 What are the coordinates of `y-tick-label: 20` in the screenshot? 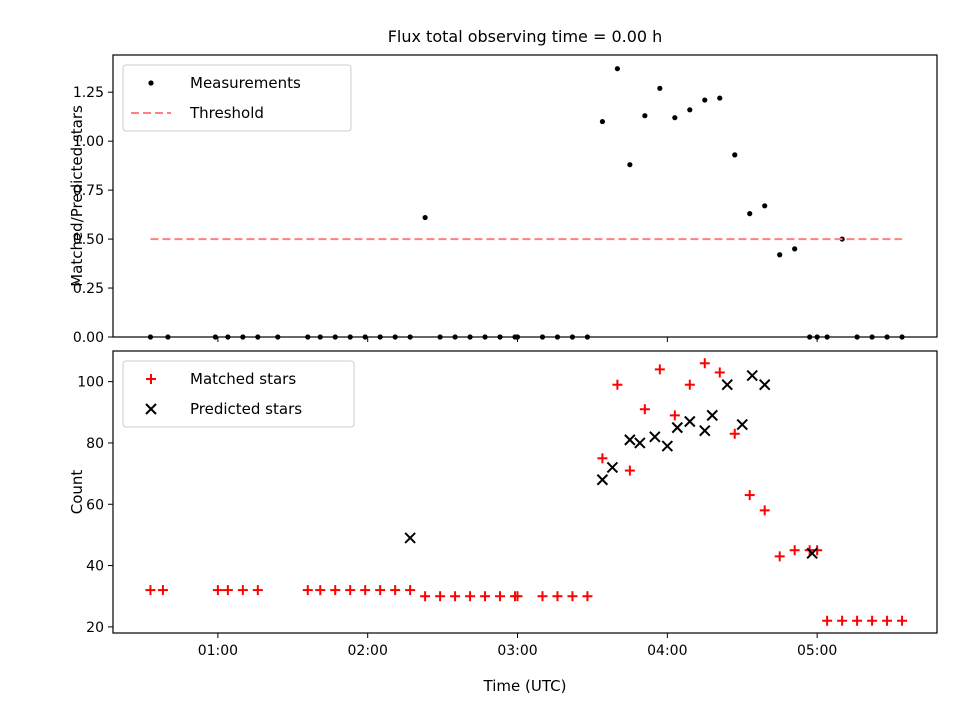 It's located at (95, 628).